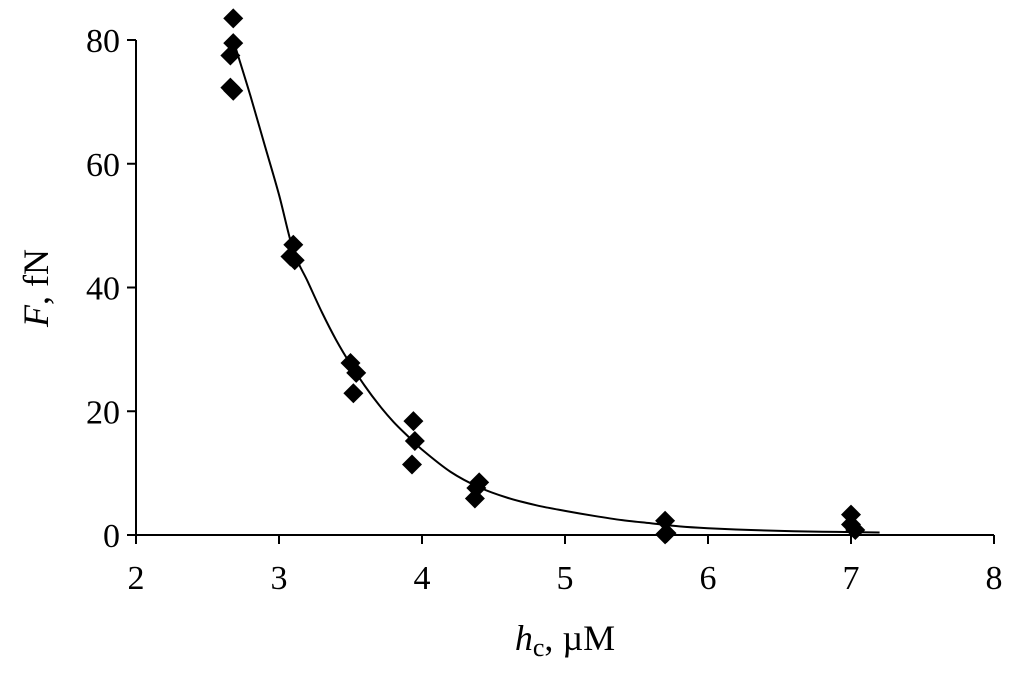 The image size is (1014, 677). What do you see at coordinates (994, 578) in the screenshot?
I see `x-tick-label: 8` at bounding box center [994, 578].